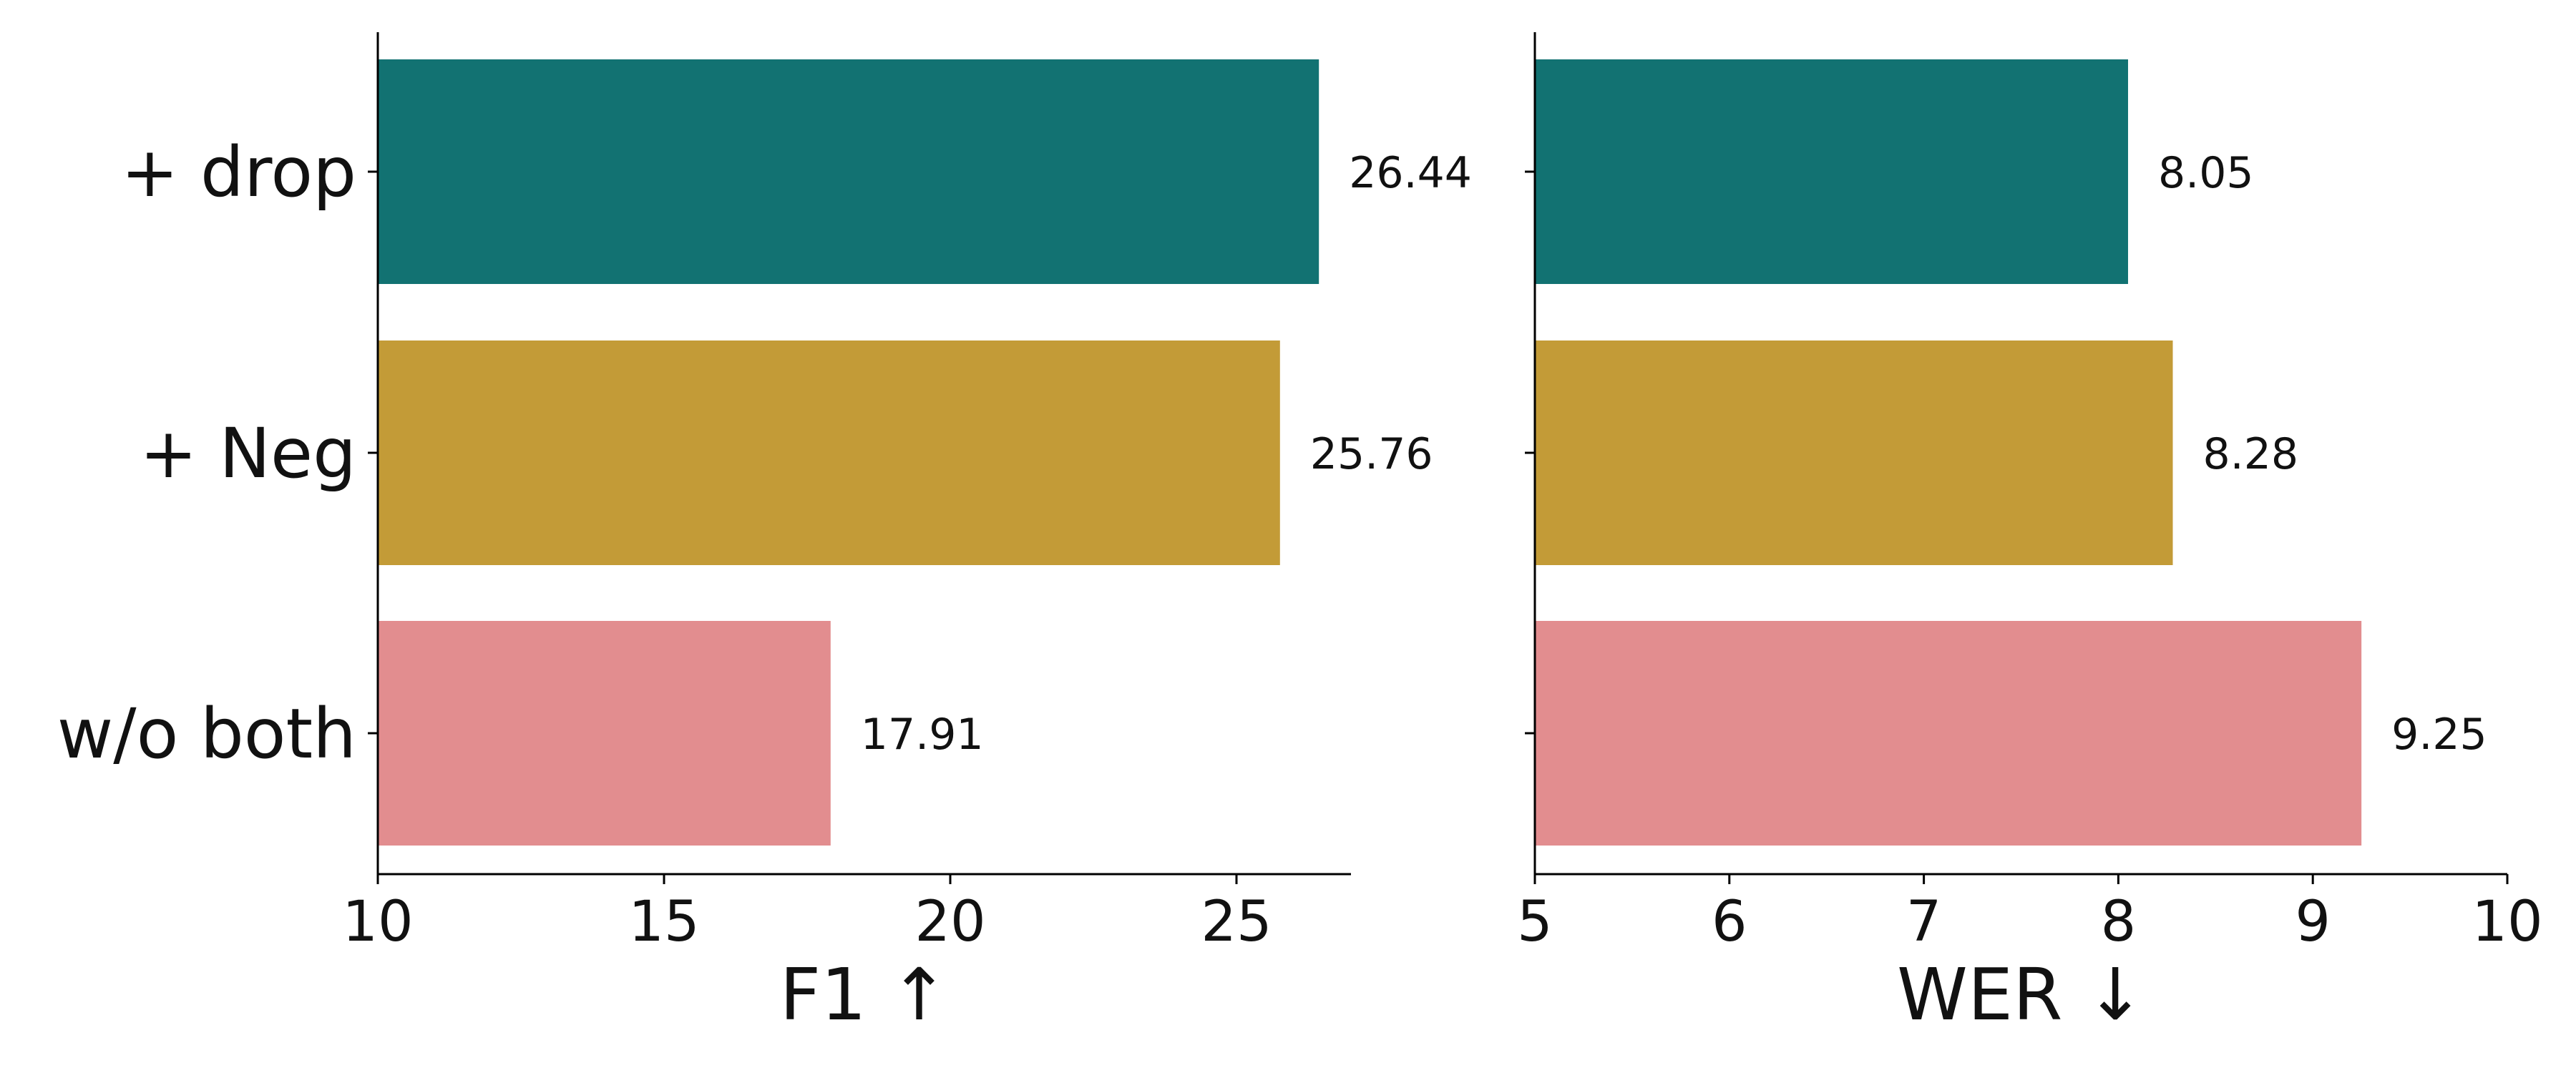 The height and width of the screenshot is (1073, 2576). Describe the element at coordinates (377, 922) in the screenshot. I see `f1-x-tick-label: 10` at that location.